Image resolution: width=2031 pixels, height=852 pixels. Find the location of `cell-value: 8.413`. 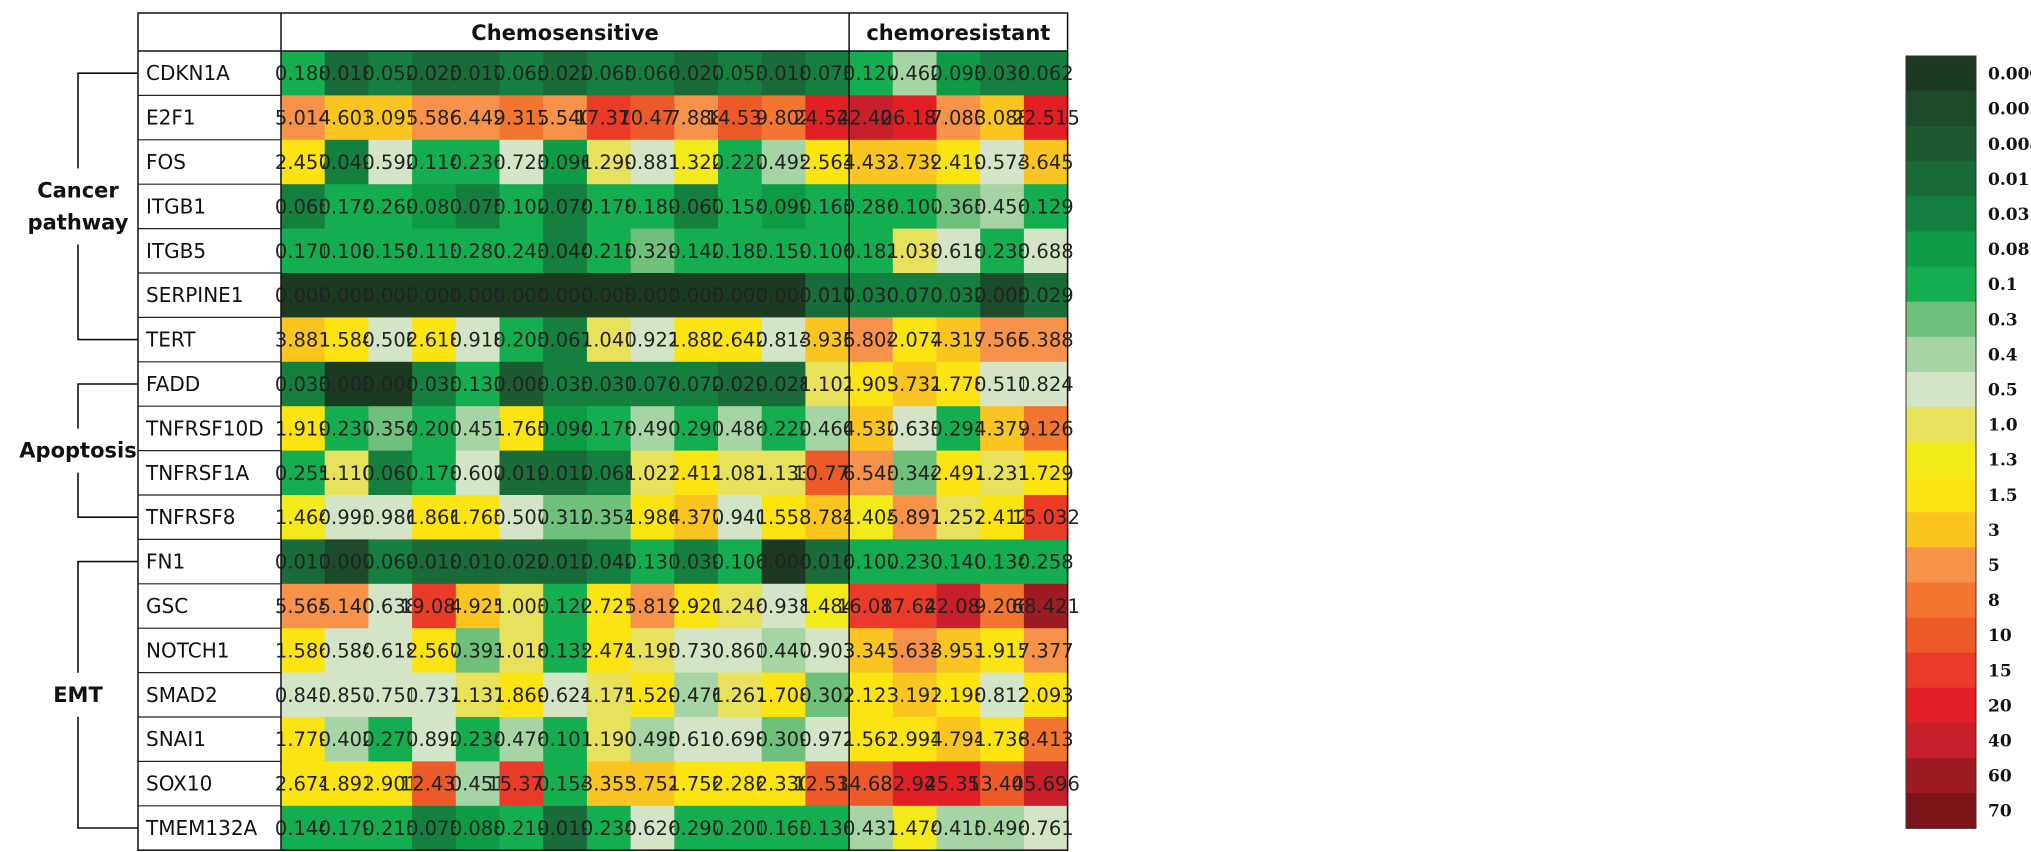

cell-value: 8.413 is located at coordinates (1046, 739).